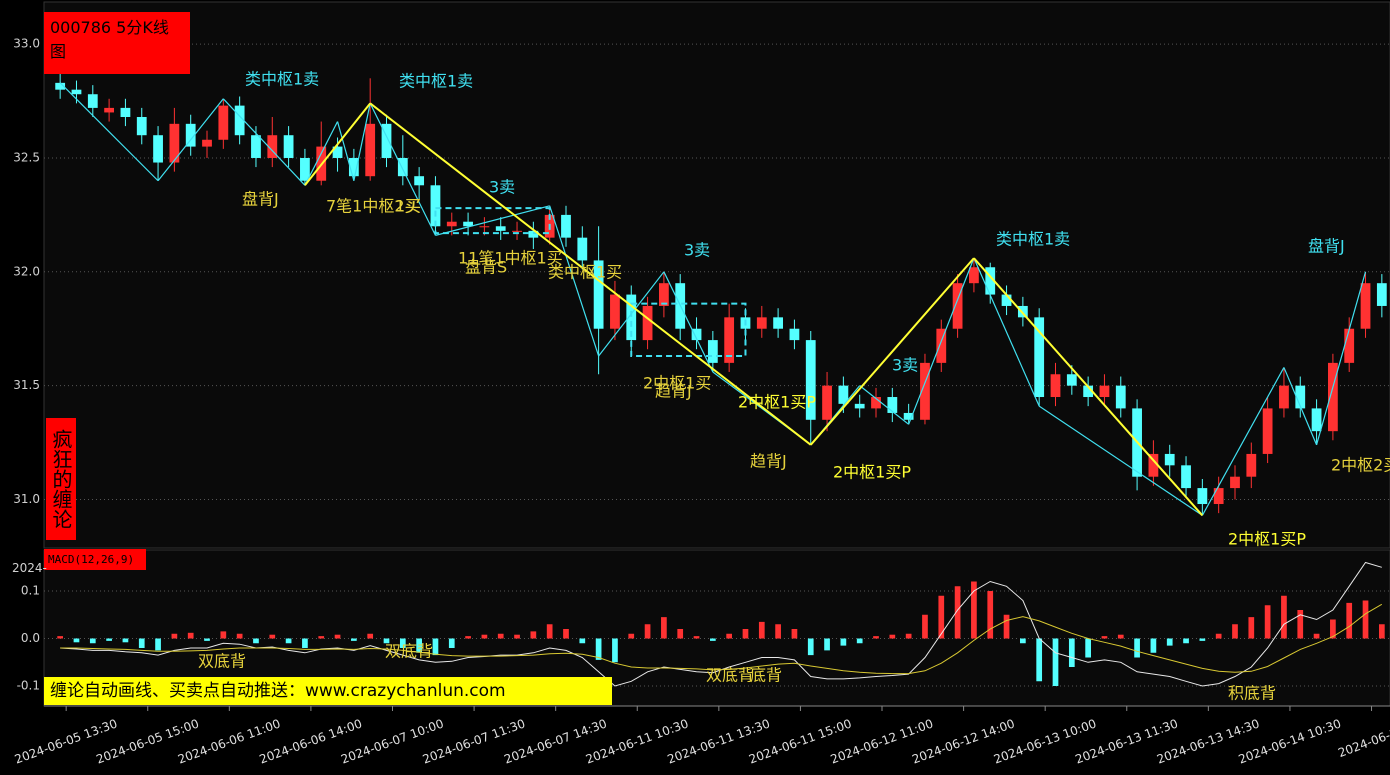 The height and width of the screenshot is (775, 1390). Describe the element at coordinates (26, 499) in the screenshot. I see `y-tick-label: 31.0` at that location.